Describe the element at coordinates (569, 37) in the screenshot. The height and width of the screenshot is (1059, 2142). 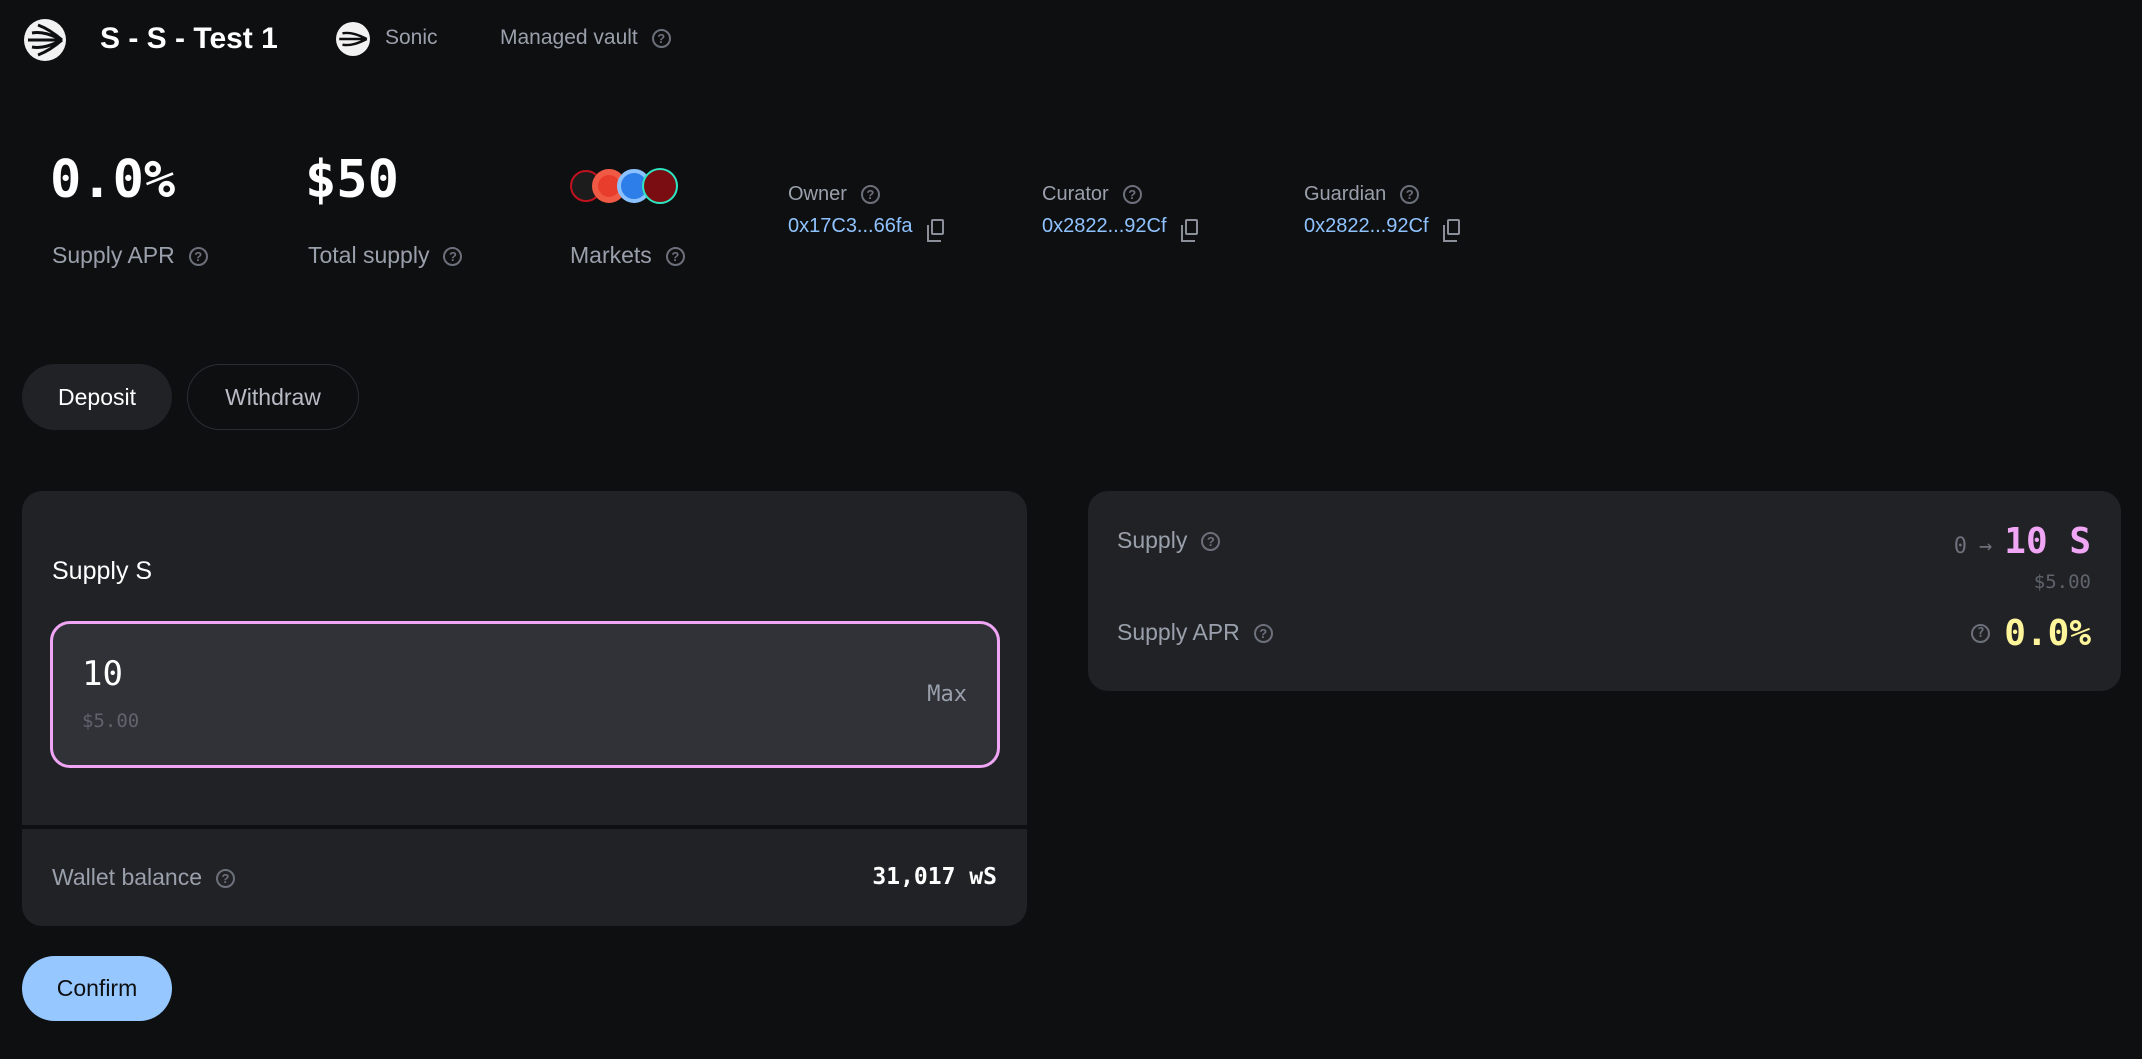
I see `vault-type-label: Managed vault` at that location.